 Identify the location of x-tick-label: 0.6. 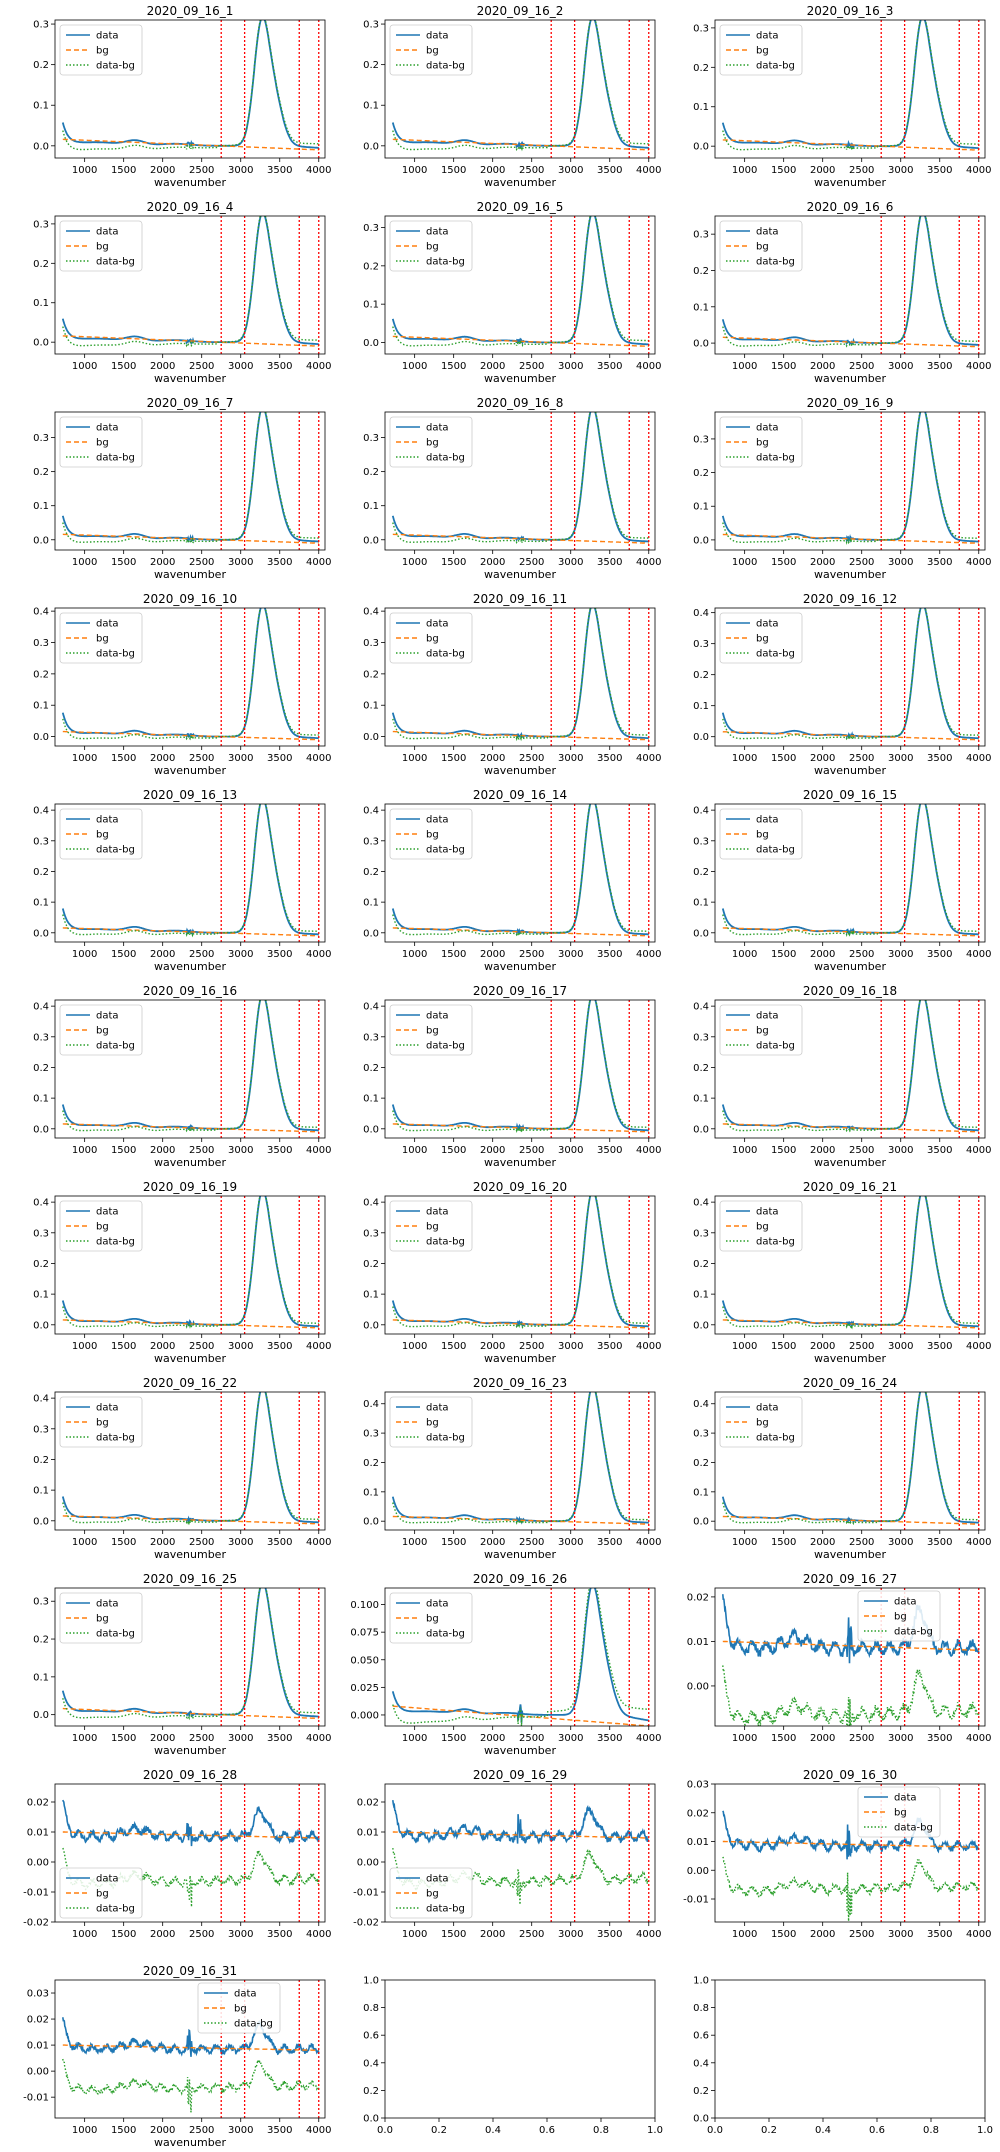
(877, 2130).